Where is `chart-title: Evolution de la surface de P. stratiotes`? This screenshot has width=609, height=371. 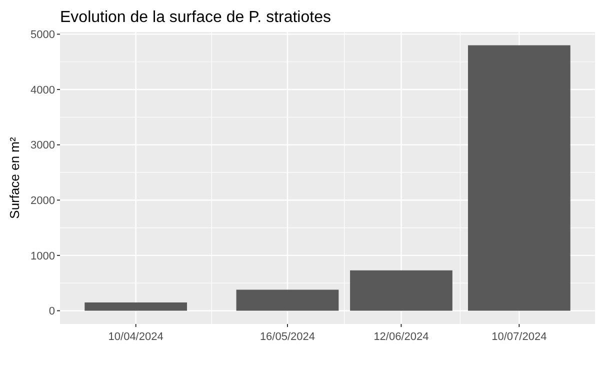
chart-title: Evolution de la surface de P. stratiotes is located at coordinates (195, 17).